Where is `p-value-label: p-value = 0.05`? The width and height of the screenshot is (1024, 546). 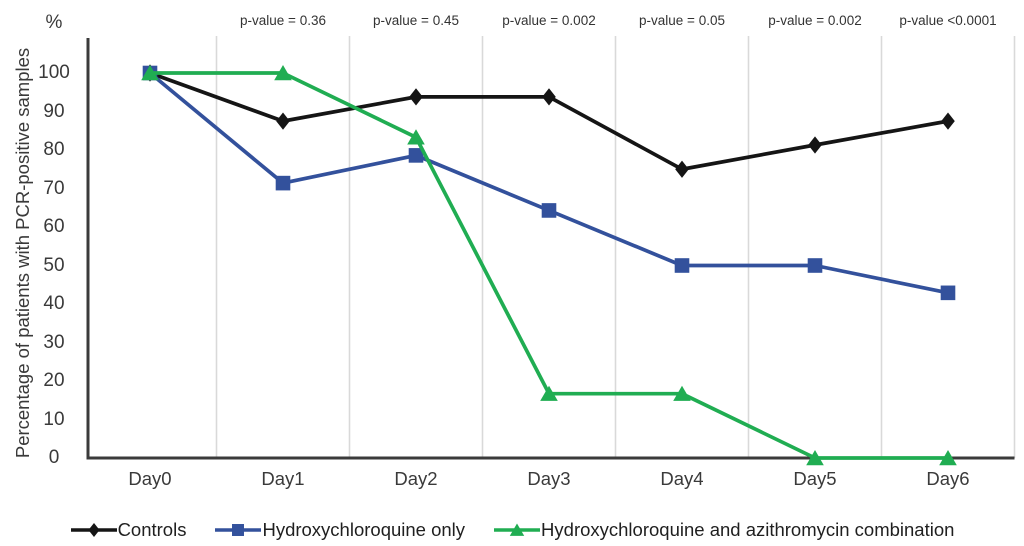
p-value-label: p-value = 0.05 is located at coordinates (682, 20).